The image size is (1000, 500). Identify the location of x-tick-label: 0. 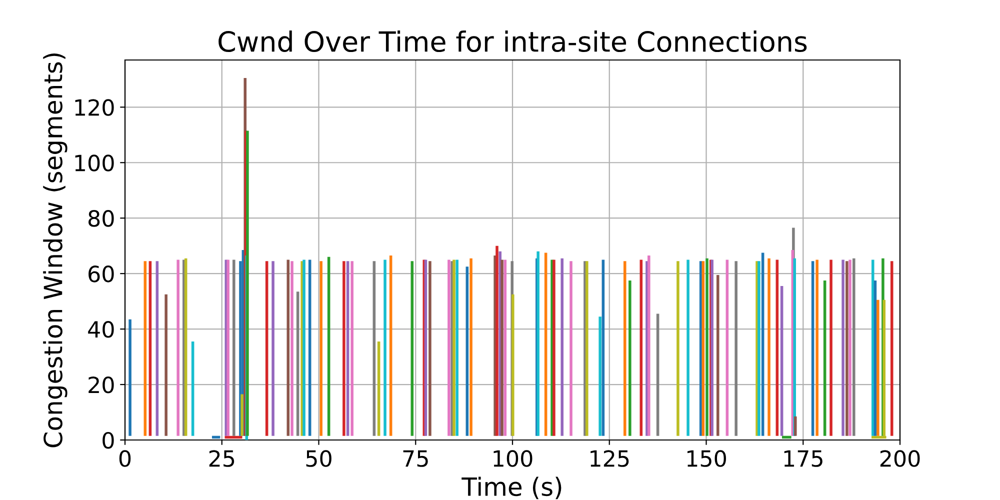
(125, 458).